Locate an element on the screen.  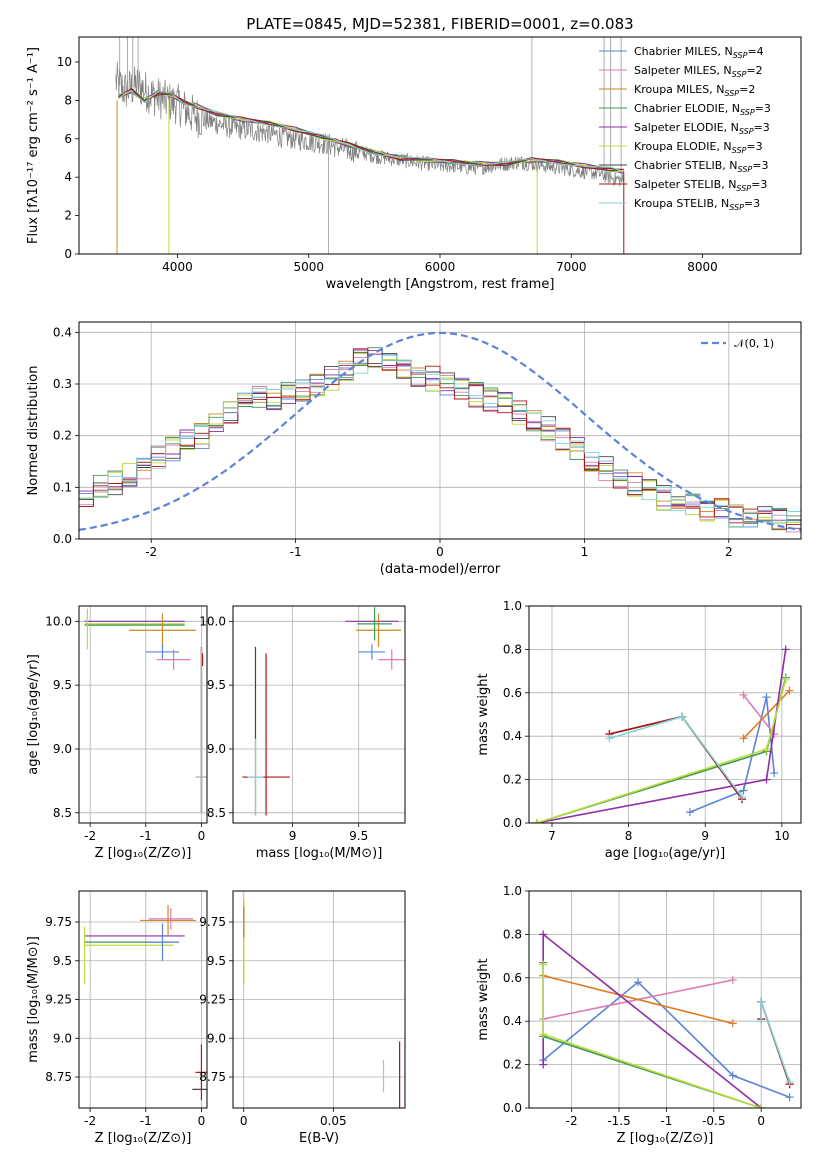
y-tick-label: 0.0 is located at coordinates (512, 1108).